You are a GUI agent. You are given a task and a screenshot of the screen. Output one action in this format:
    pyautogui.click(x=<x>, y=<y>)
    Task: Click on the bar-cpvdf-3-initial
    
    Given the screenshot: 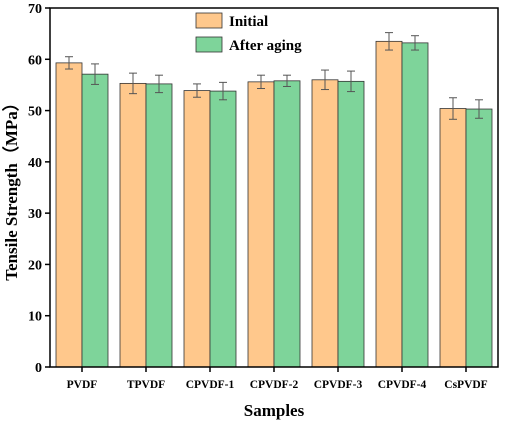 What is the action you would take?
    pyautogui.click(x=325, y=223)
    